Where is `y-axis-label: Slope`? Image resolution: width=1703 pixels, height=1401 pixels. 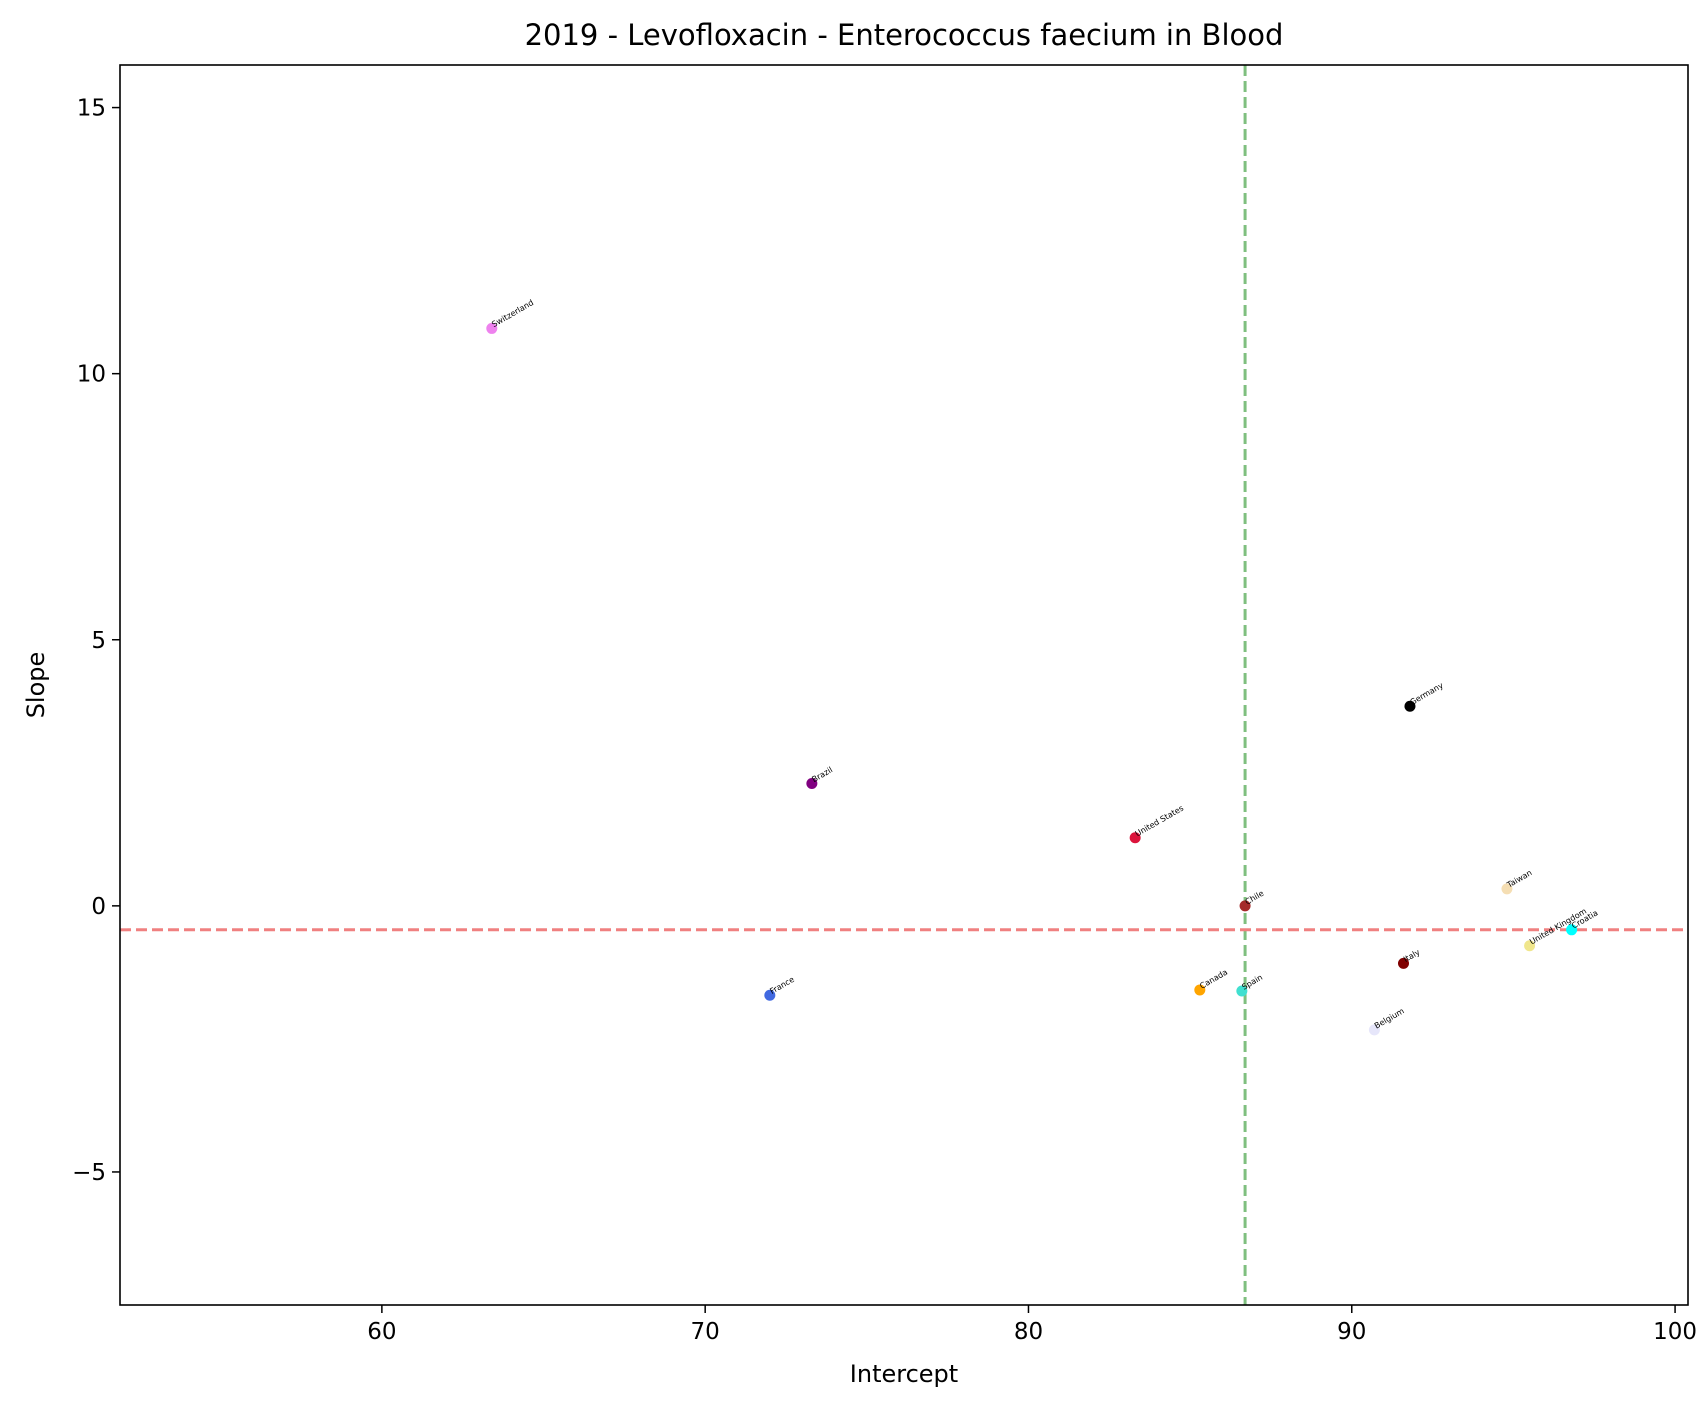 y-axis-label: Slope is located at coordinates (36, 685).